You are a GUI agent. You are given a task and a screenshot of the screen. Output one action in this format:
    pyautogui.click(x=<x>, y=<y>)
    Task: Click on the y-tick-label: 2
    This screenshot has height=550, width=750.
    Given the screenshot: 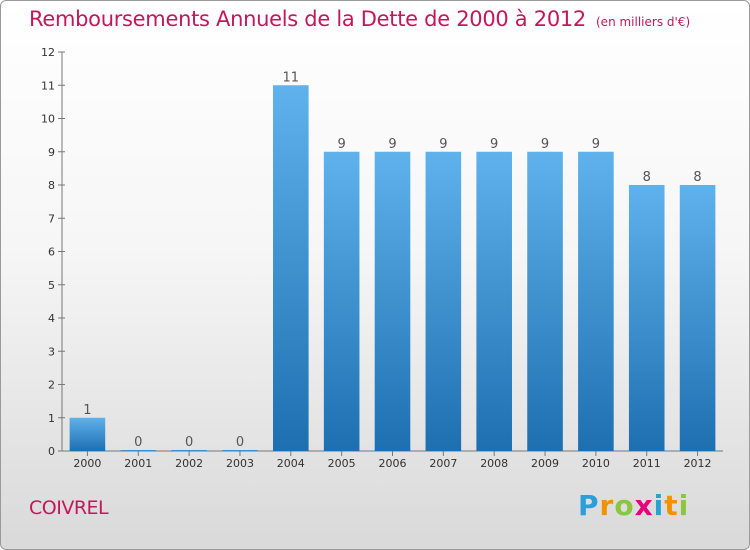 What is the action you would take?
    pyautogui.click(x=51, y=385)
    